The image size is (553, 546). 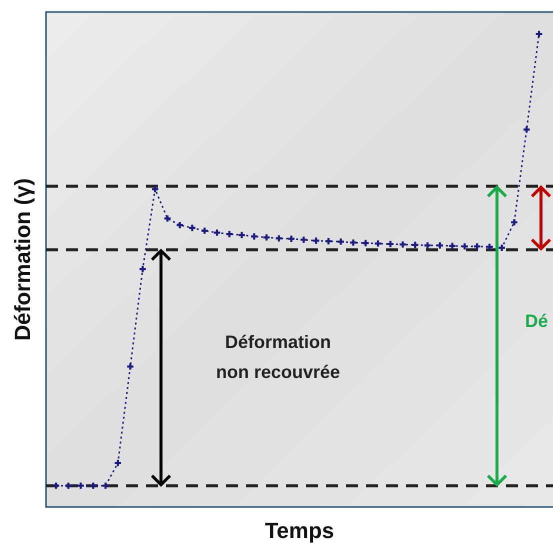 I want to click on annotation: Déformation non recouvrée, so click(x=278, y=357).